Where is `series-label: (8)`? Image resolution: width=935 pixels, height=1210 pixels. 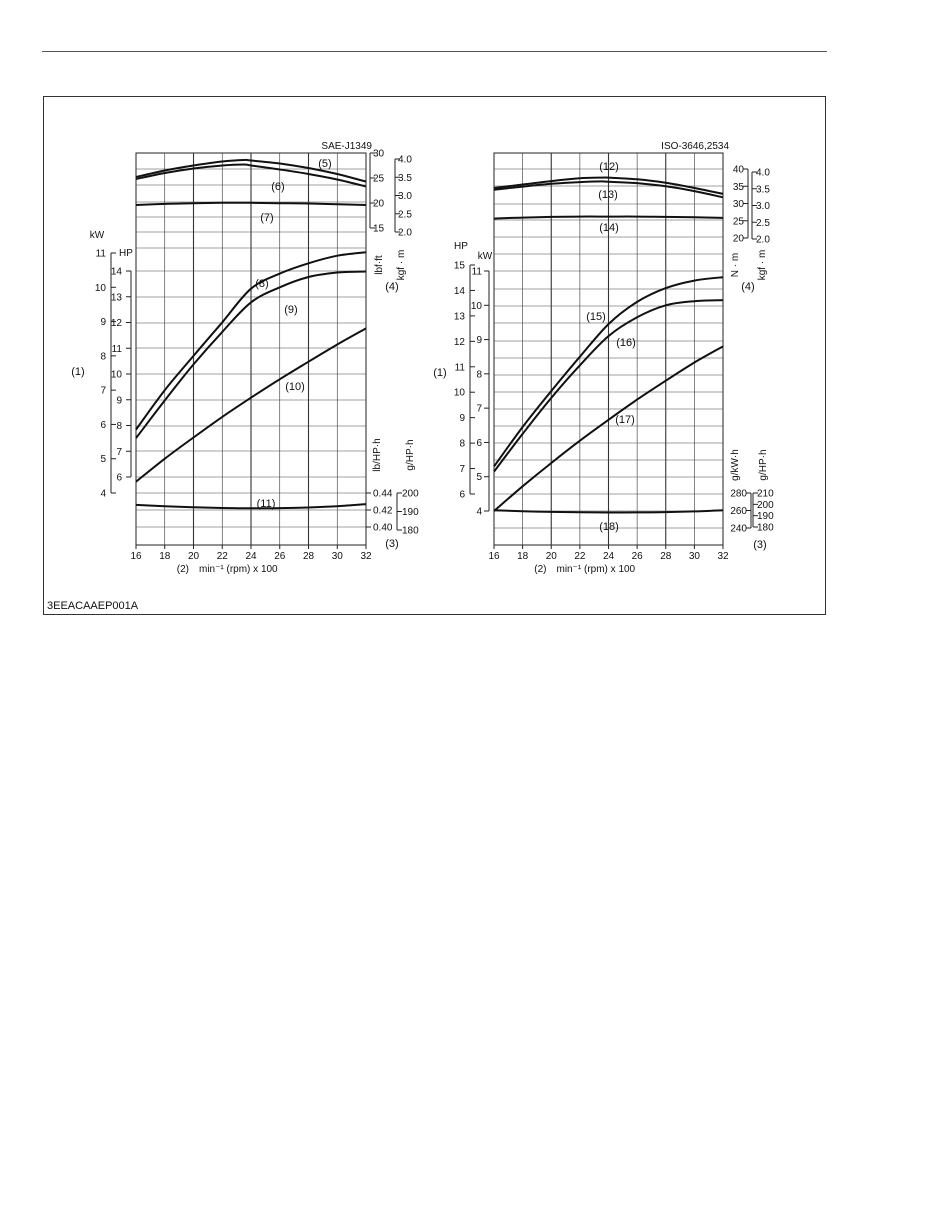 series-label: (8) is located at coordinates (261, 284).